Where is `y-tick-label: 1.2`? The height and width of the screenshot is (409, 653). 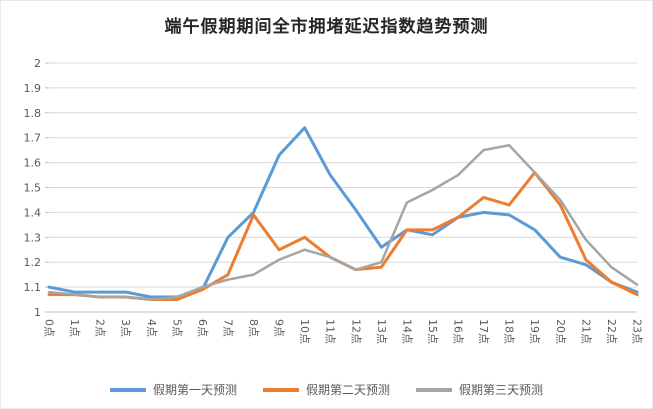
y-tick-label: 1.2 is located at coordinates (33, 262).